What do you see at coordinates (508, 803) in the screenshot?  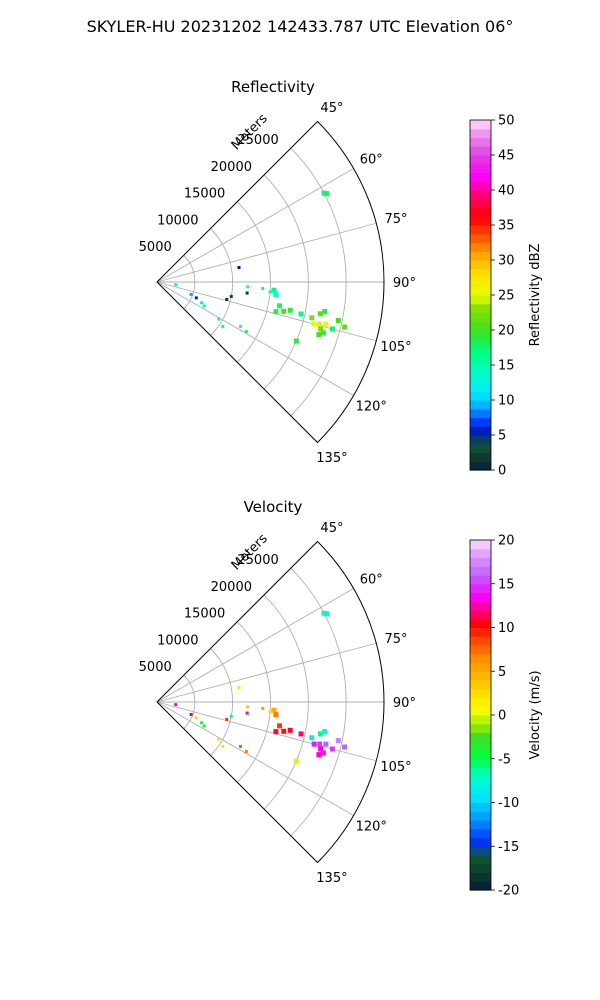 I see `colorbar-tick-label: -10` at bounding box center [508, 803].